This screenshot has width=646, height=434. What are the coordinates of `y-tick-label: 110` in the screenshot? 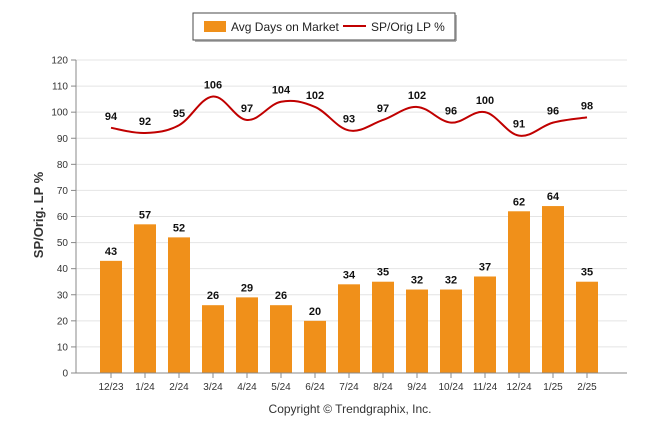 It's located at (60, 87).